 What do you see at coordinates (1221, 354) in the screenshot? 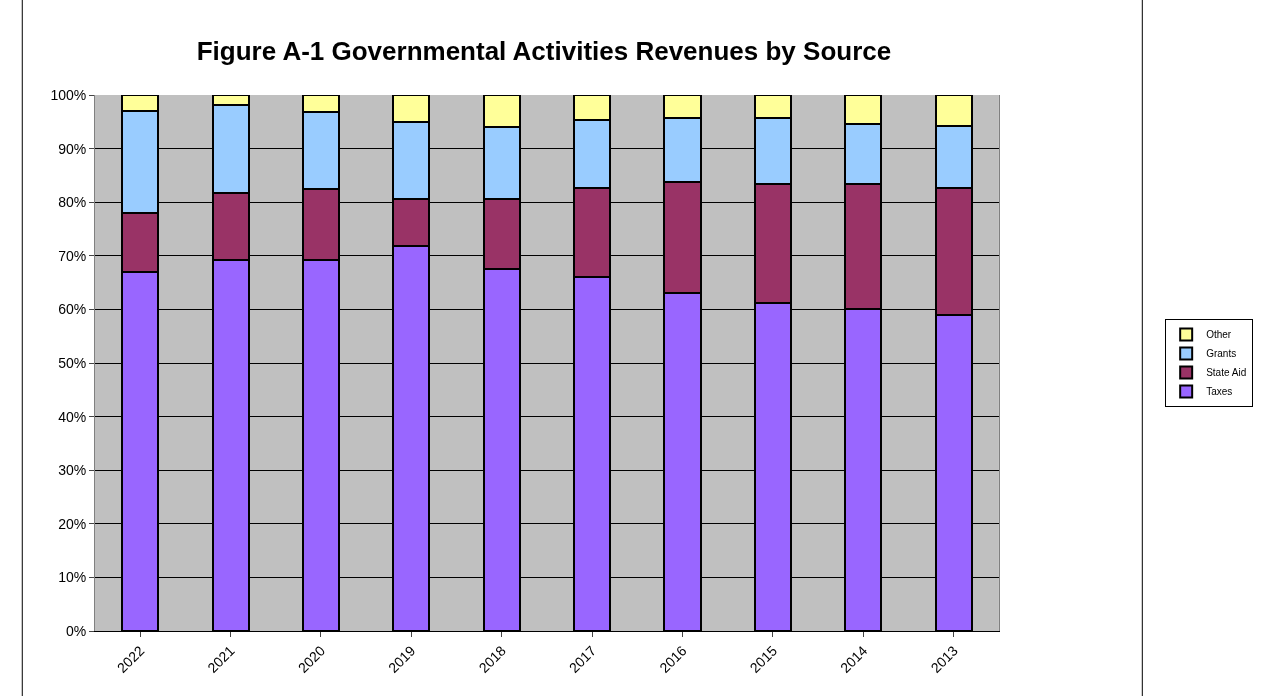
I see `legend-label: Grants` at bounding box center [1221, 354].